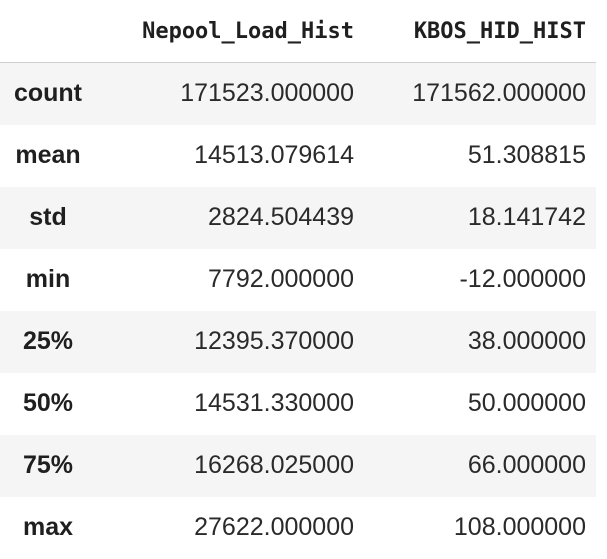  I want to click on table-cell: 7792.000000, so click(281, 279).